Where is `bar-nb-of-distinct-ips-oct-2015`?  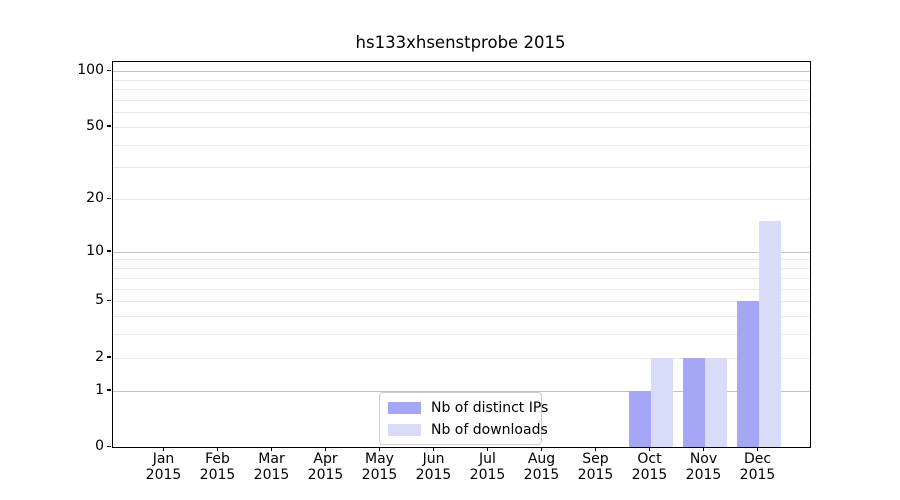
bar-nb-of-distinct-ips-oct-2015 is located at coordinates (639, 418).